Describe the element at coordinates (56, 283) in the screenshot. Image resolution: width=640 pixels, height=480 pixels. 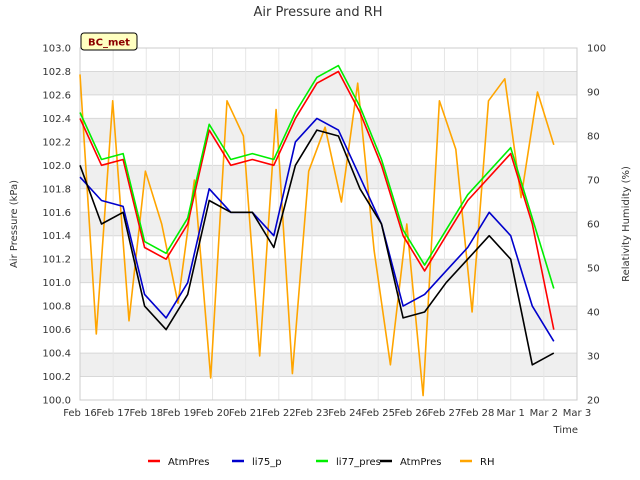
I see `y-left-tick-label: 101.0` at that location.